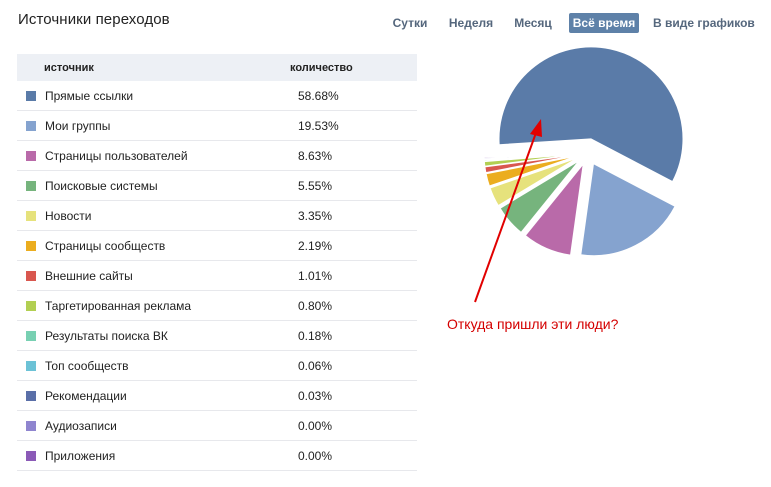 This screenshot has height=487, width=771. Describe the element at coordinates (87, 366) in the screenshot. I see `source-name: Топ сообществ` at that location.